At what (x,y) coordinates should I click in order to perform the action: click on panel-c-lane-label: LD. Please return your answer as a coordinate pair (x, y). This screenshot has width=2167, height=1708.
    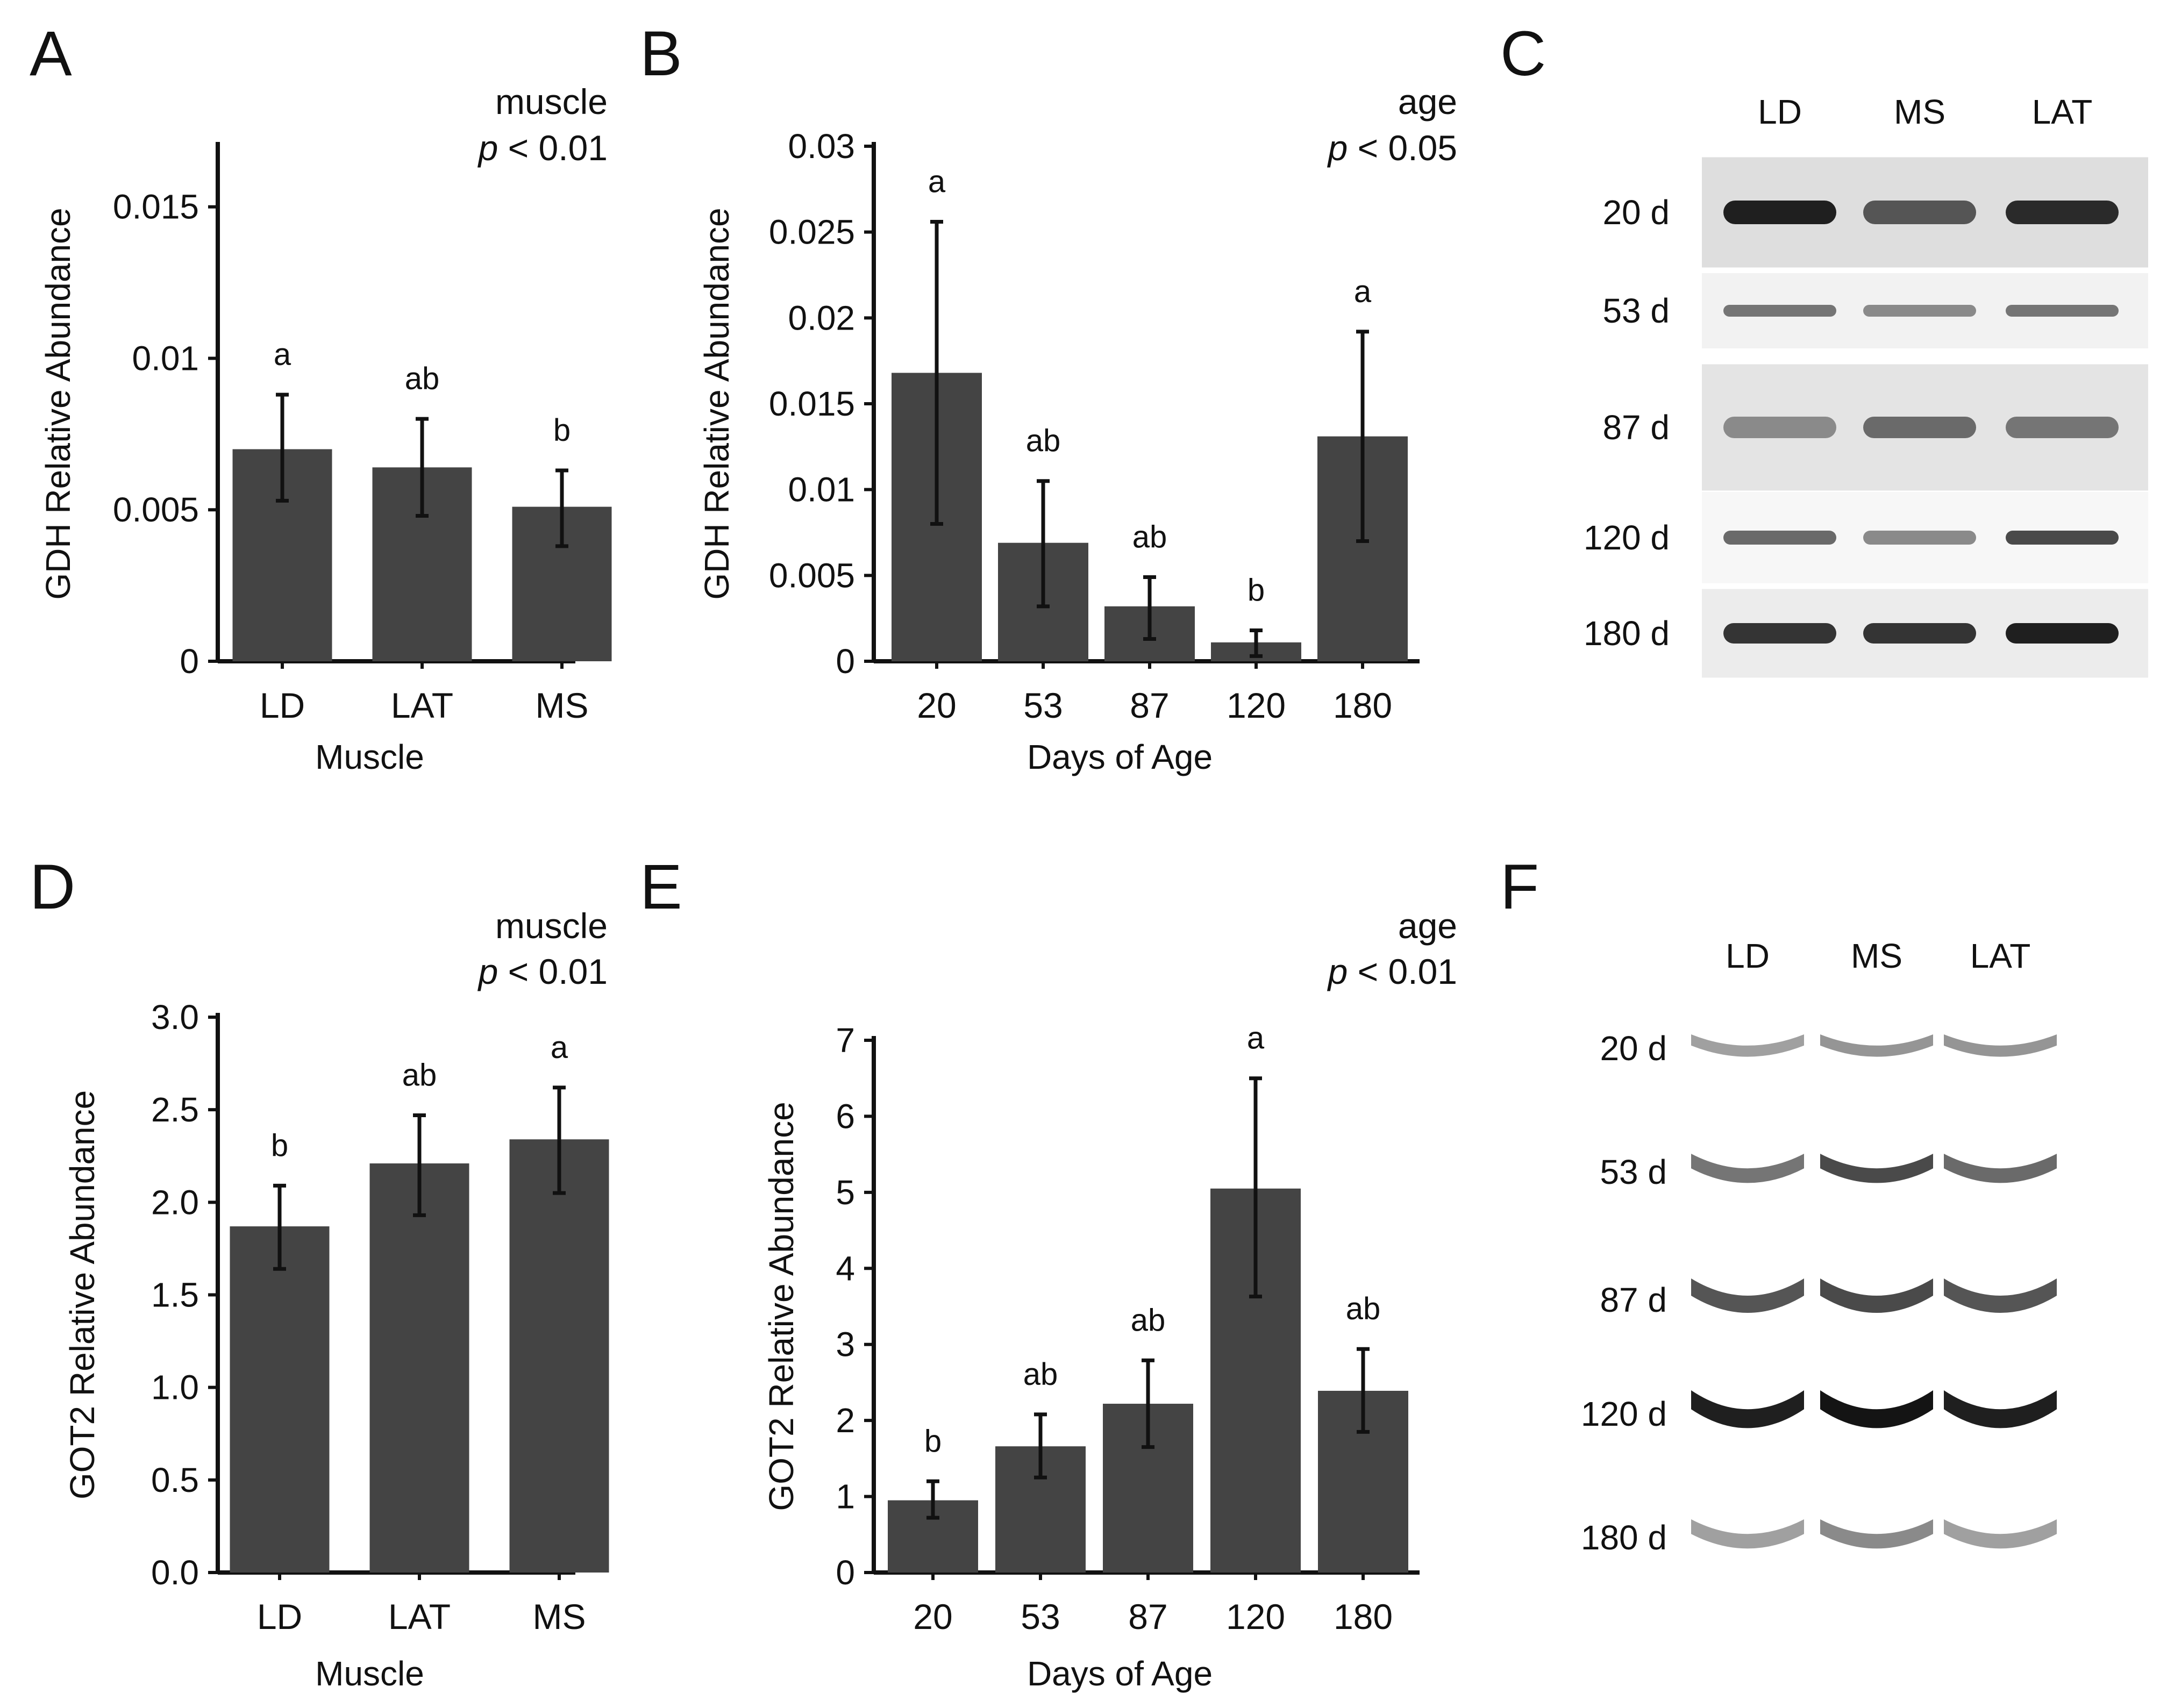
    Looking at the image, I should click on (1780, 111).